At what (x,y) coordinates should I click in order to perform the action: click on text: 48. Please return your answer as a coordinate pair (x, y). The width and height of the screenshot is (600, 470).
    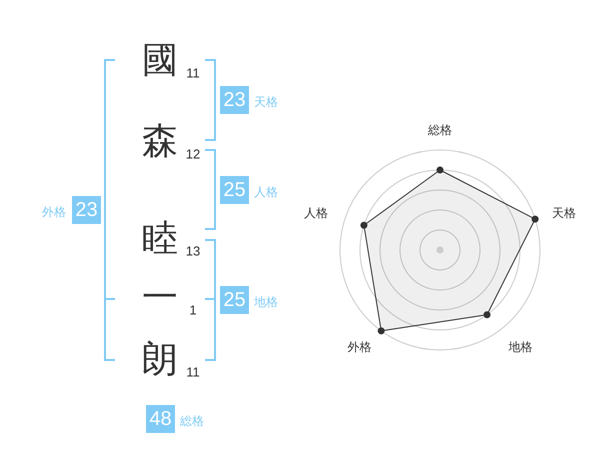
    Looking at the image, I should click on (160, 419).